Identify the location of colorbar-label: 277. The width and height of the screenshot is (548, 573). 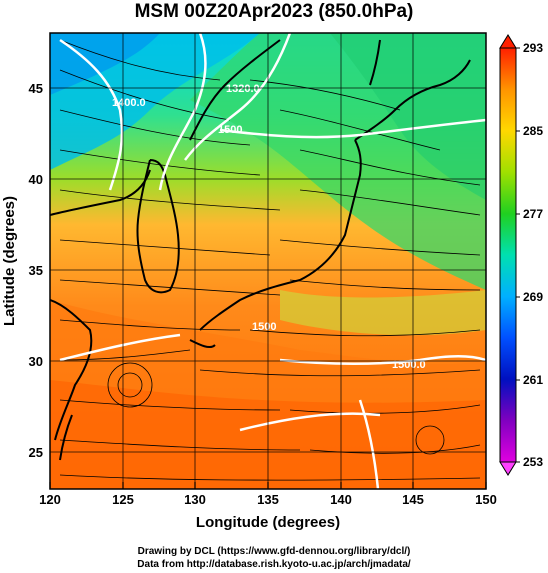
(533, 214).